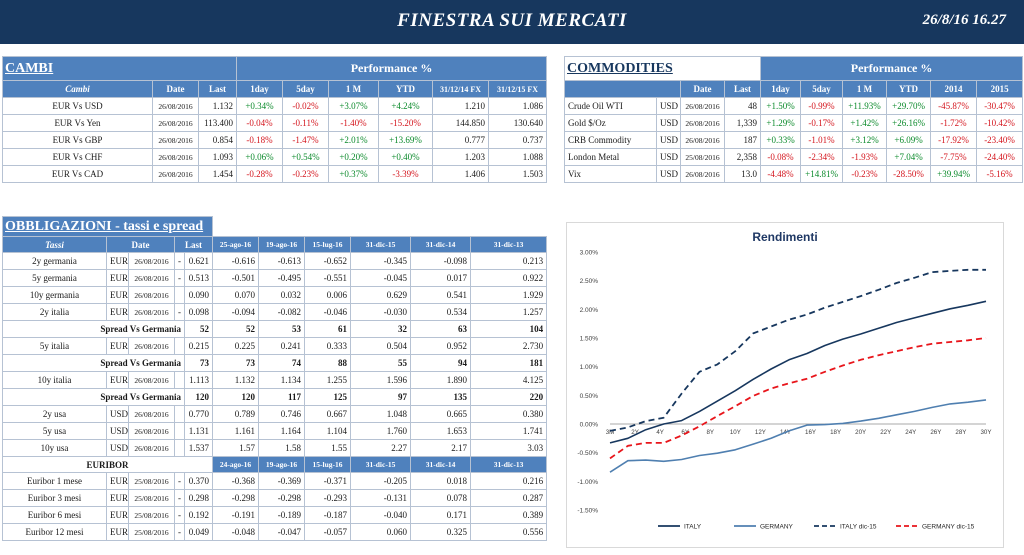 This screenshot has width=1024, height=555. I want to click on legend-label: ITALY, so click(693, 527).